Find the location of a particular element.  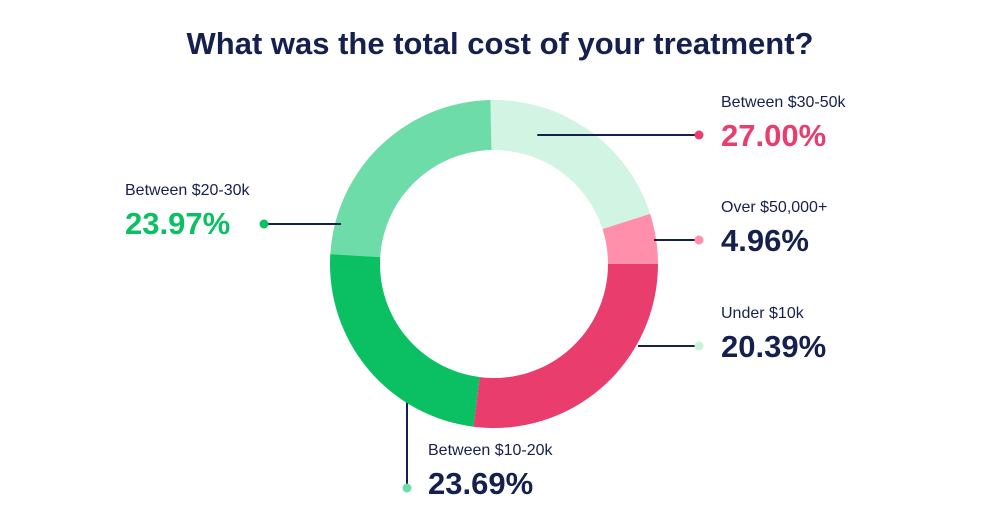

label-under-10k: Under $10k 20.39% is located at coordinates (773, 335).